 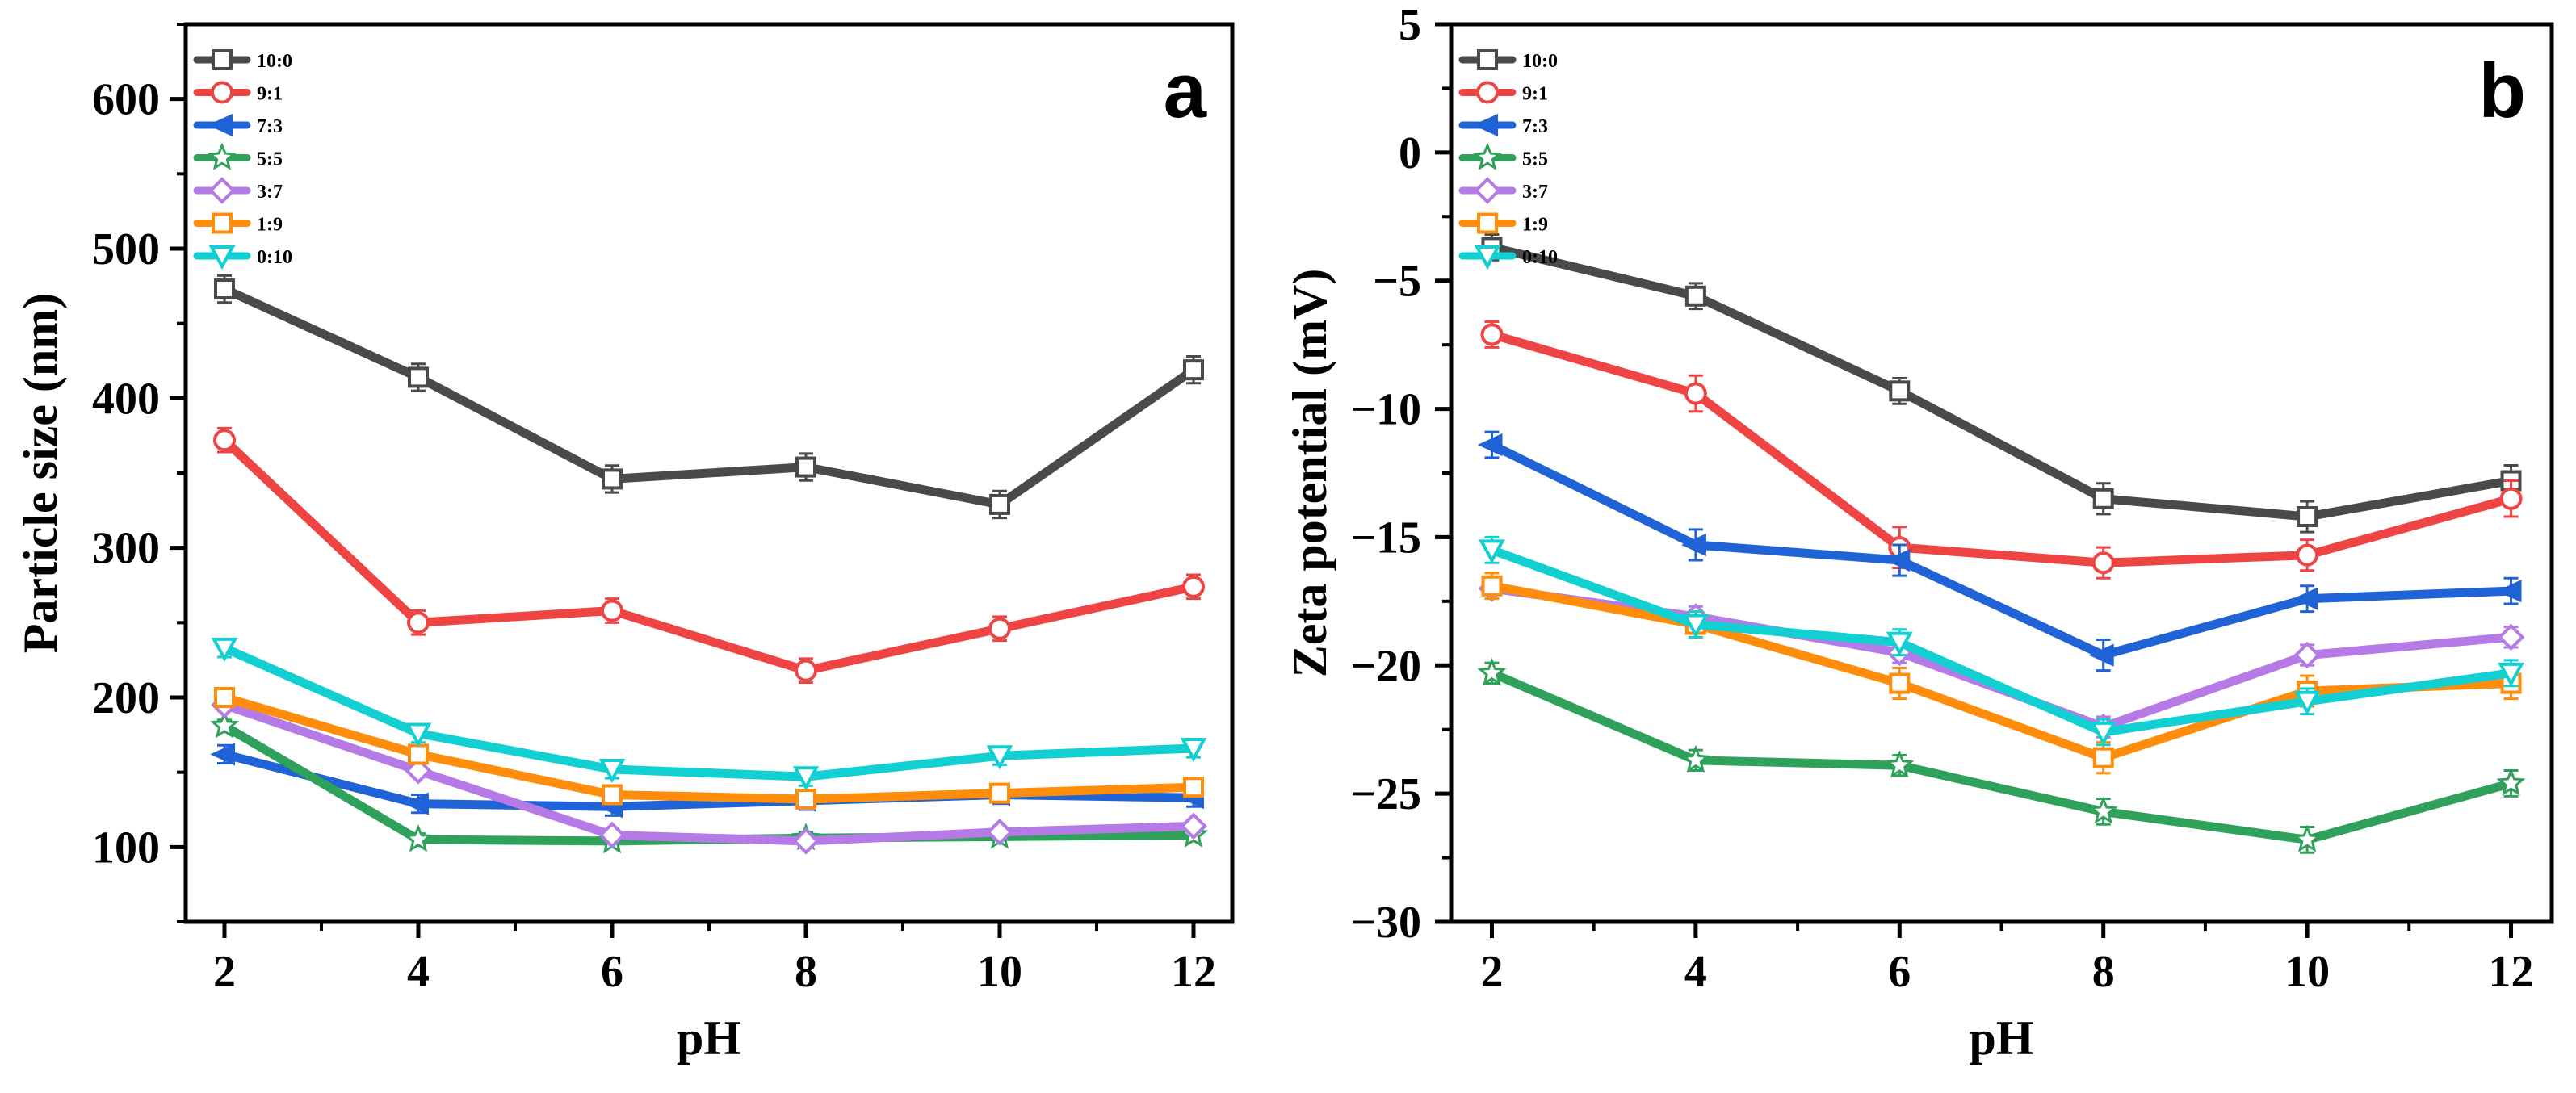 What do you see at coordinates (1535, 126) in the screenshot?
I see `panel-b-legend-label: 7:3` at bounding box center [1535, 126].